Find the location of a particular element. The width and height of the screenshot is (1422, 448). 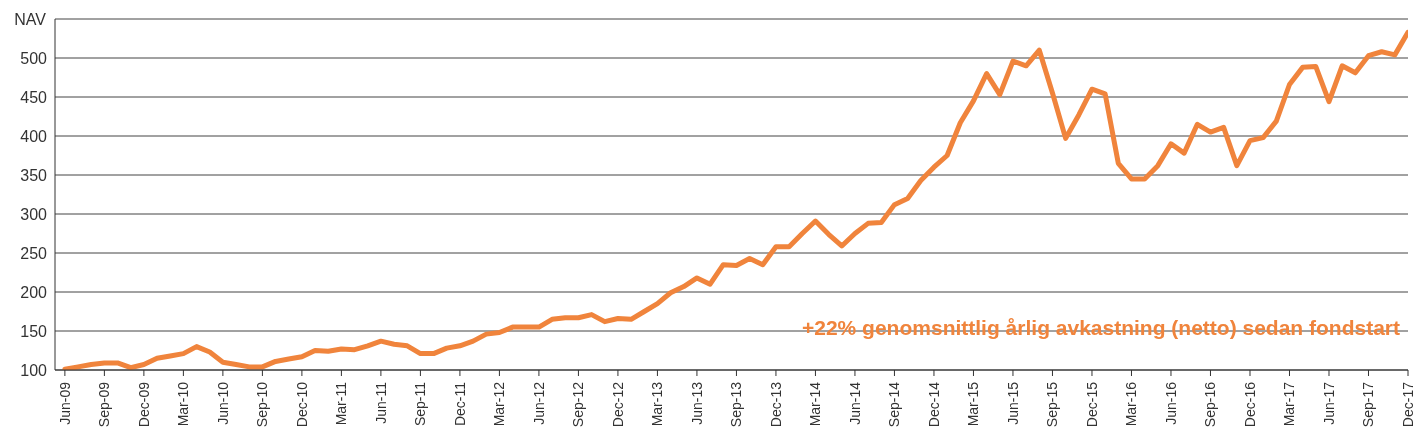

y-axis-title: NAV is located at coordinates (30, 19).